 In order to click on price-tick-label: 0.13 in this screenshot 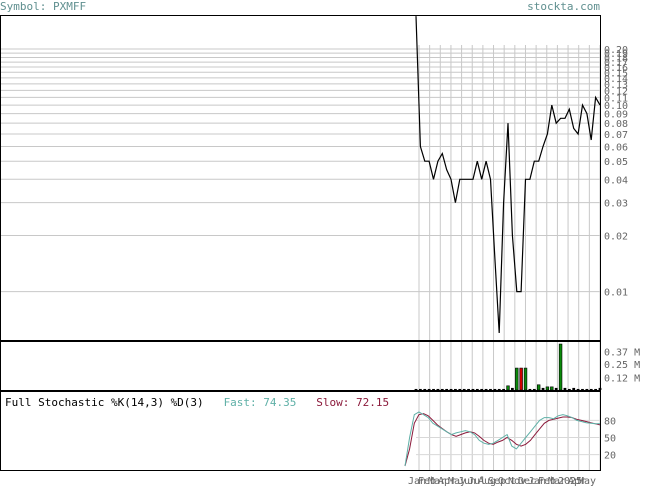, I will do `click(616, 85)`.